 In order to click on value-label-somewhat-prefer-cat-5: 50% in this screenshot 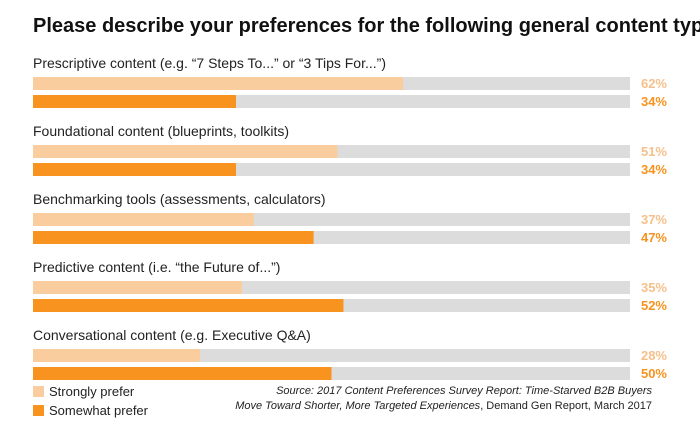, I will do `click(654, 373)`.